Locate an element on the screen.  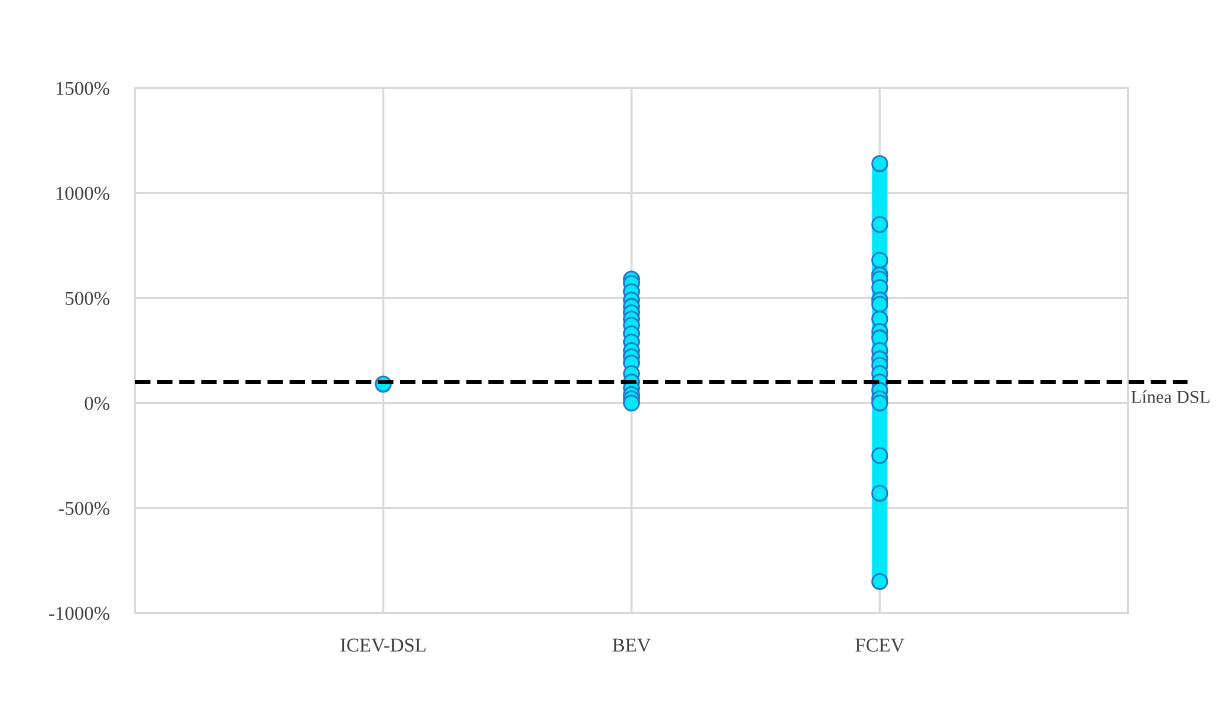
y-tick-label: -1000% is located at coordinates (79, 613).